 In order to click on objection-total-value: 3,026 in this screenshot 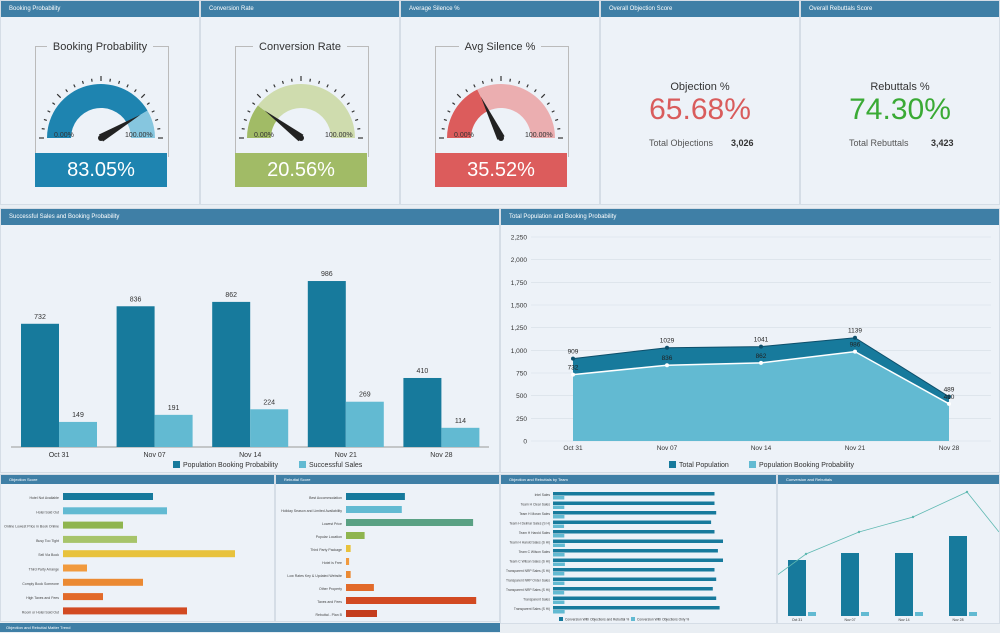, I will do `click(742, 143)`.